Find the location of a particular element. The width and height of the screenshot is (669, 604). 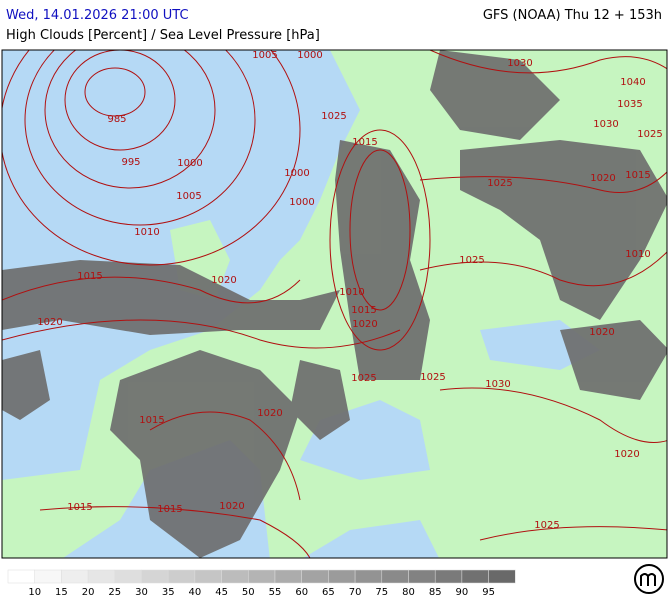

legend-label: 65 is located at coordinates (328, 592).